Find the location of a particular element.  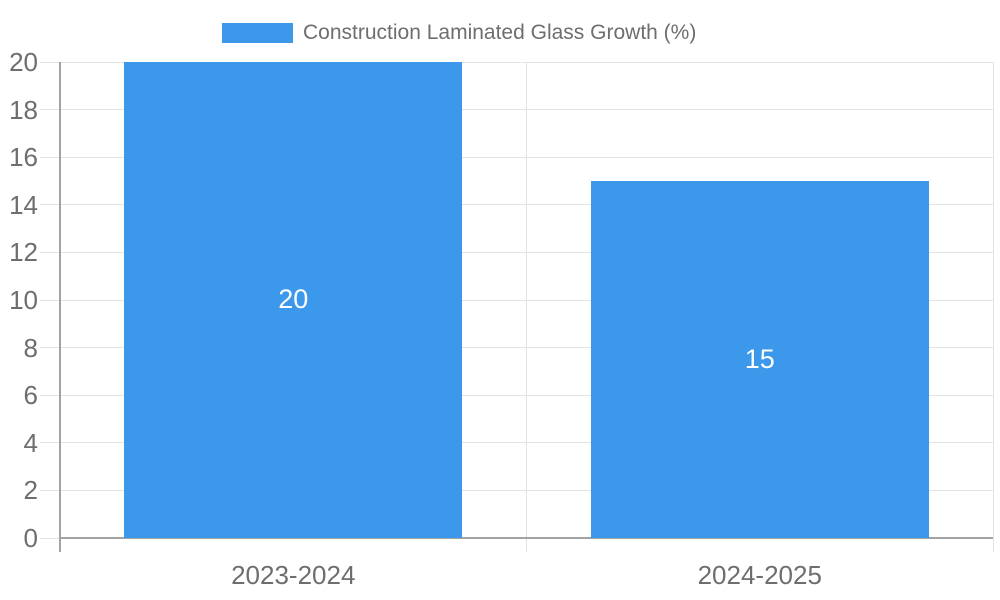

legend-label: Construction Laminated Glass Growth (%) is located at coordinates (500, 32).